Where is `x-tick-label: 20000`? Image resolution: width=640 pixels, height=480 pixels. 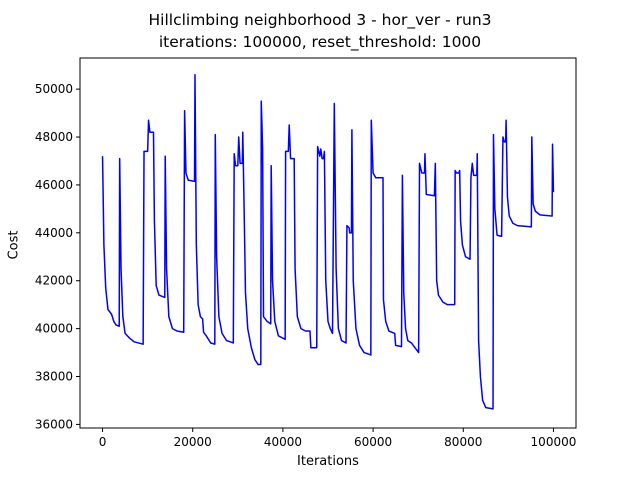
x-tick-label: 20000 is located at coordinates (193, 442).